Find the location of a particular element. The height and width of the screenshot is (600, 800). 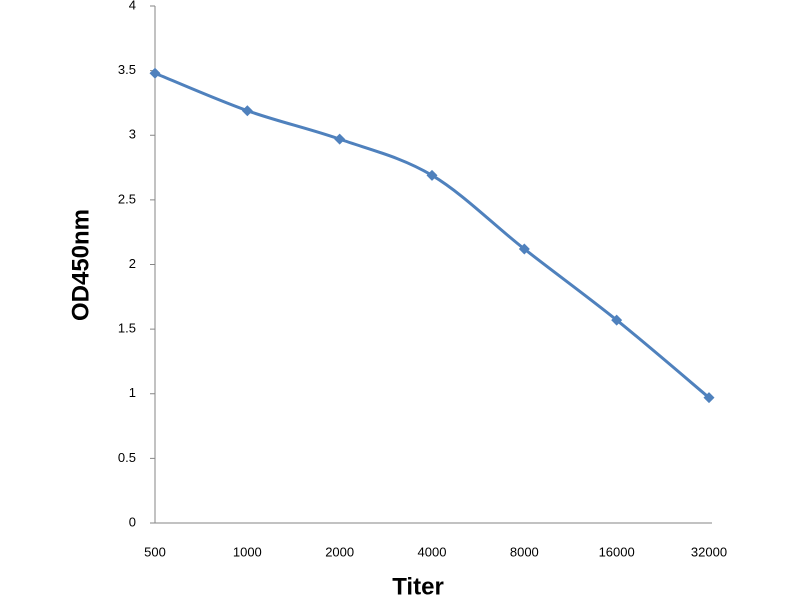

y-tick-label: 1.5 is located at coordinates (127, 328).